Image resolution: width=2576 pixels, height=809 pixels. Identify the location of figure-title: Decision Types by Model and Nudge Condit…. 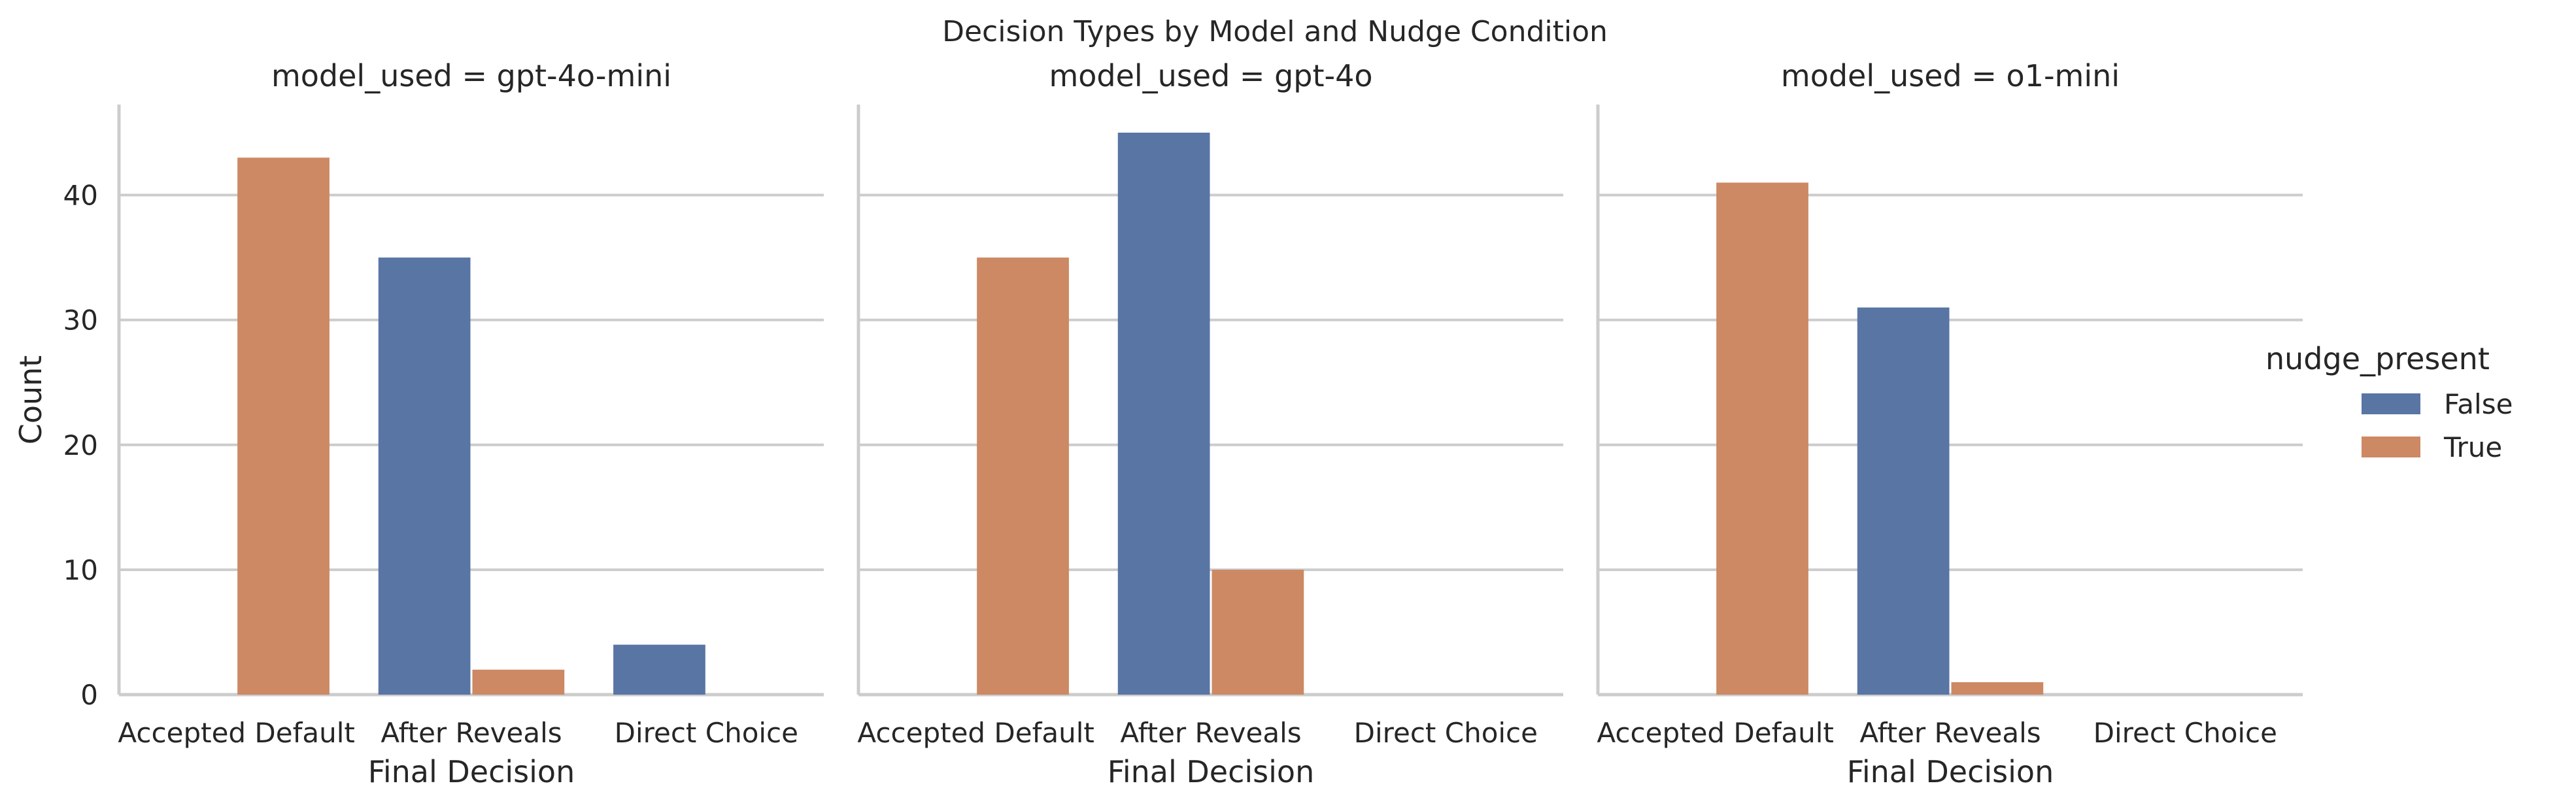
(1275, 31).